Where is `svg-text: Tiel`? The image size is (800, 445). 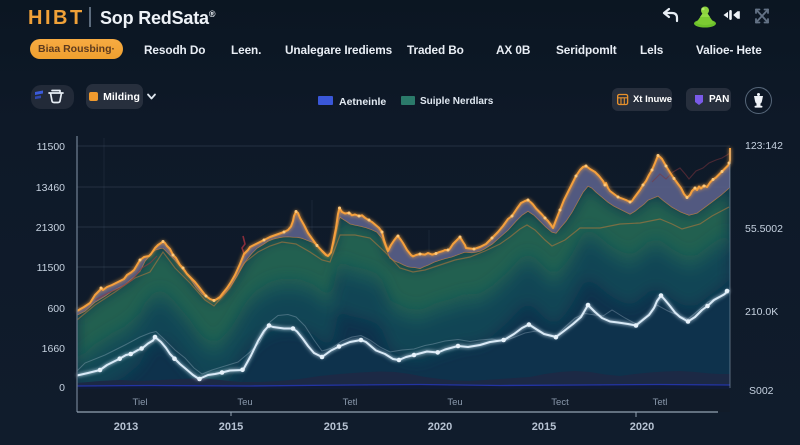 svg-text: Tiel is located at coordinates (140, 402).